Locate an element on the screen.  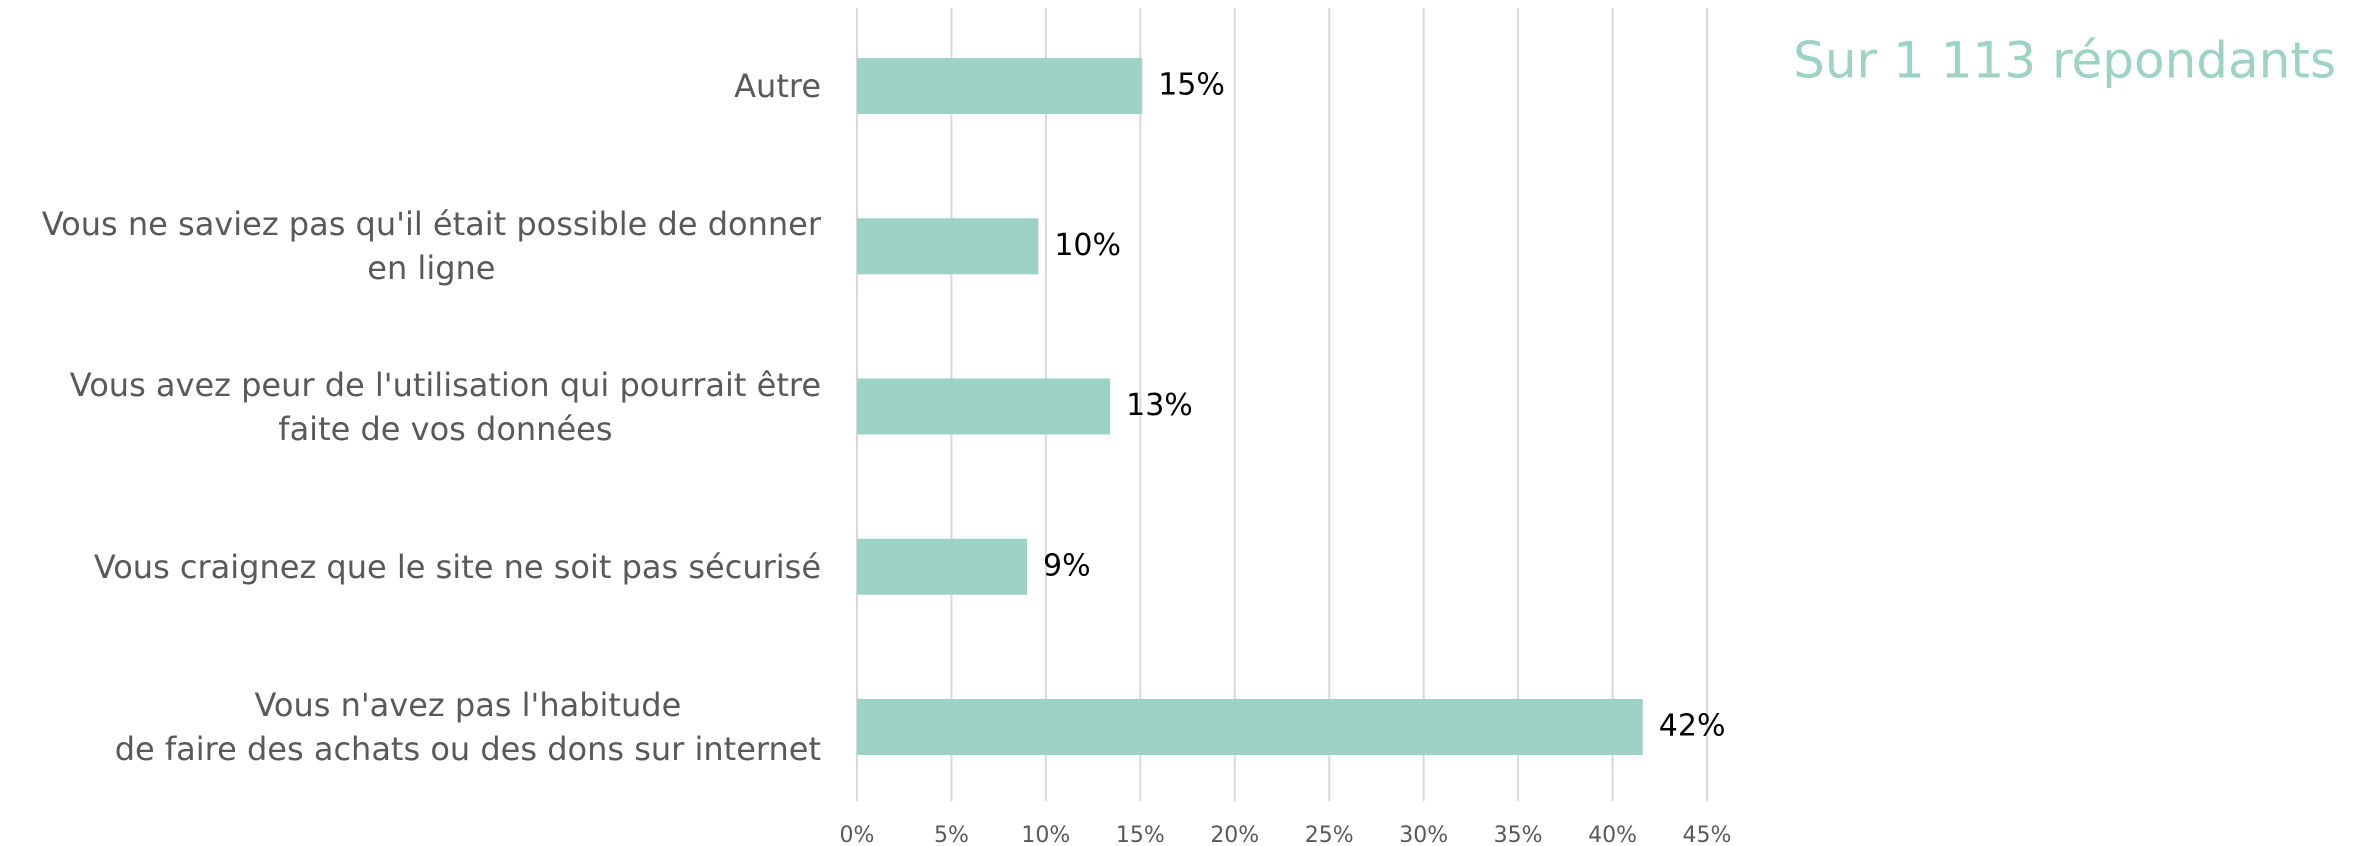
x-tick-label: 5% is located at coordinates (951, 834).